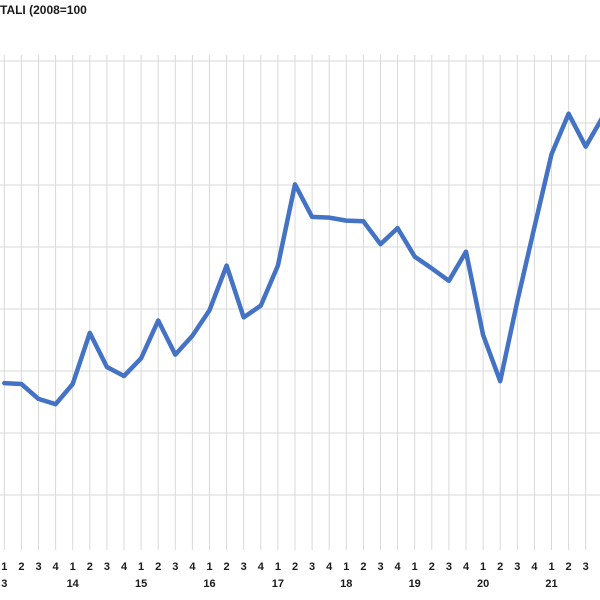 This screenshot has height=600, width=600. Describe the element at coordinates (483, 584) in the screenshot. I see `x-year-label: 20` at that location.